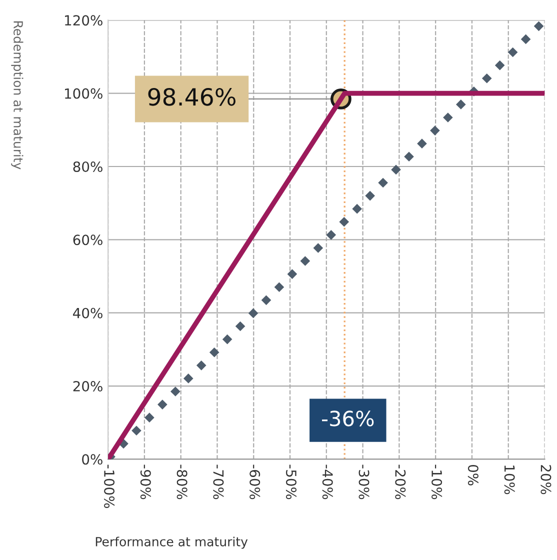 This screenshot has height=560, width=557. I want to click on y-tick-label: 100%, so click(83, 93).